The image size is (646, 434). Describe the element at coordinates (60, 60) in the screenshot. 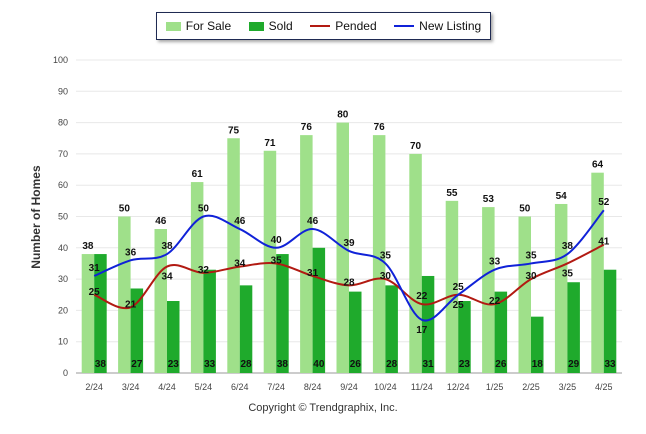

I see `y-tick-label: 100` at that location.